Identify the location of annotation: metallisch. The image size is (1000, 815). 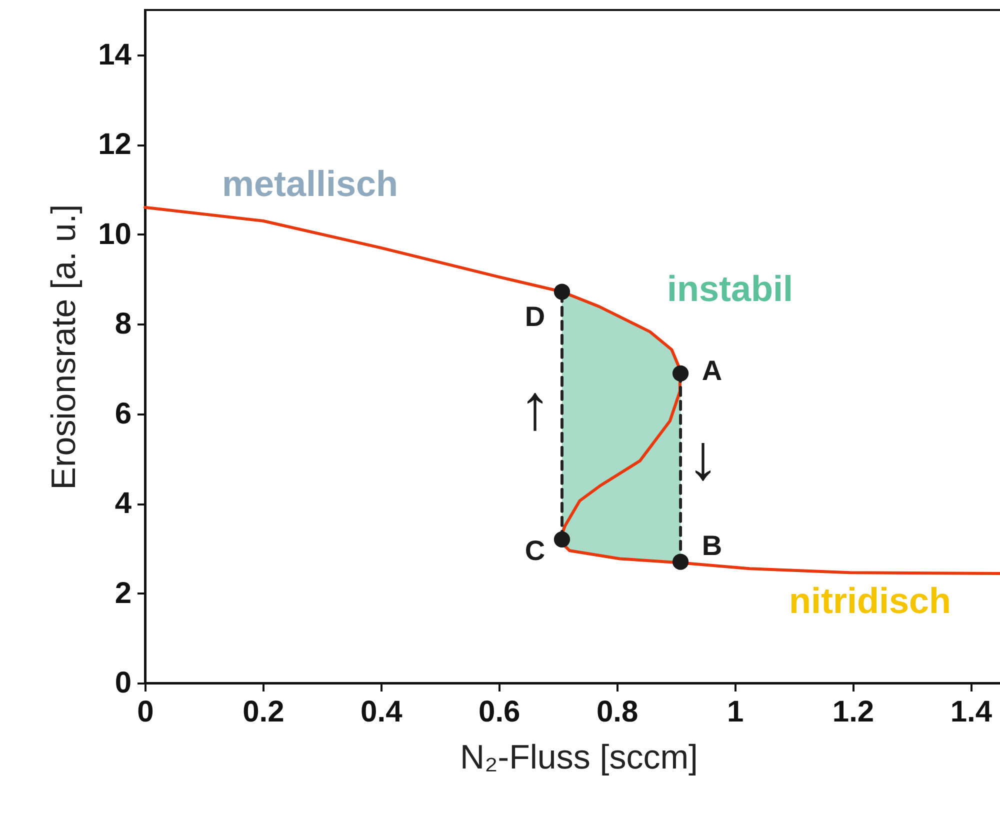
(310, 183).